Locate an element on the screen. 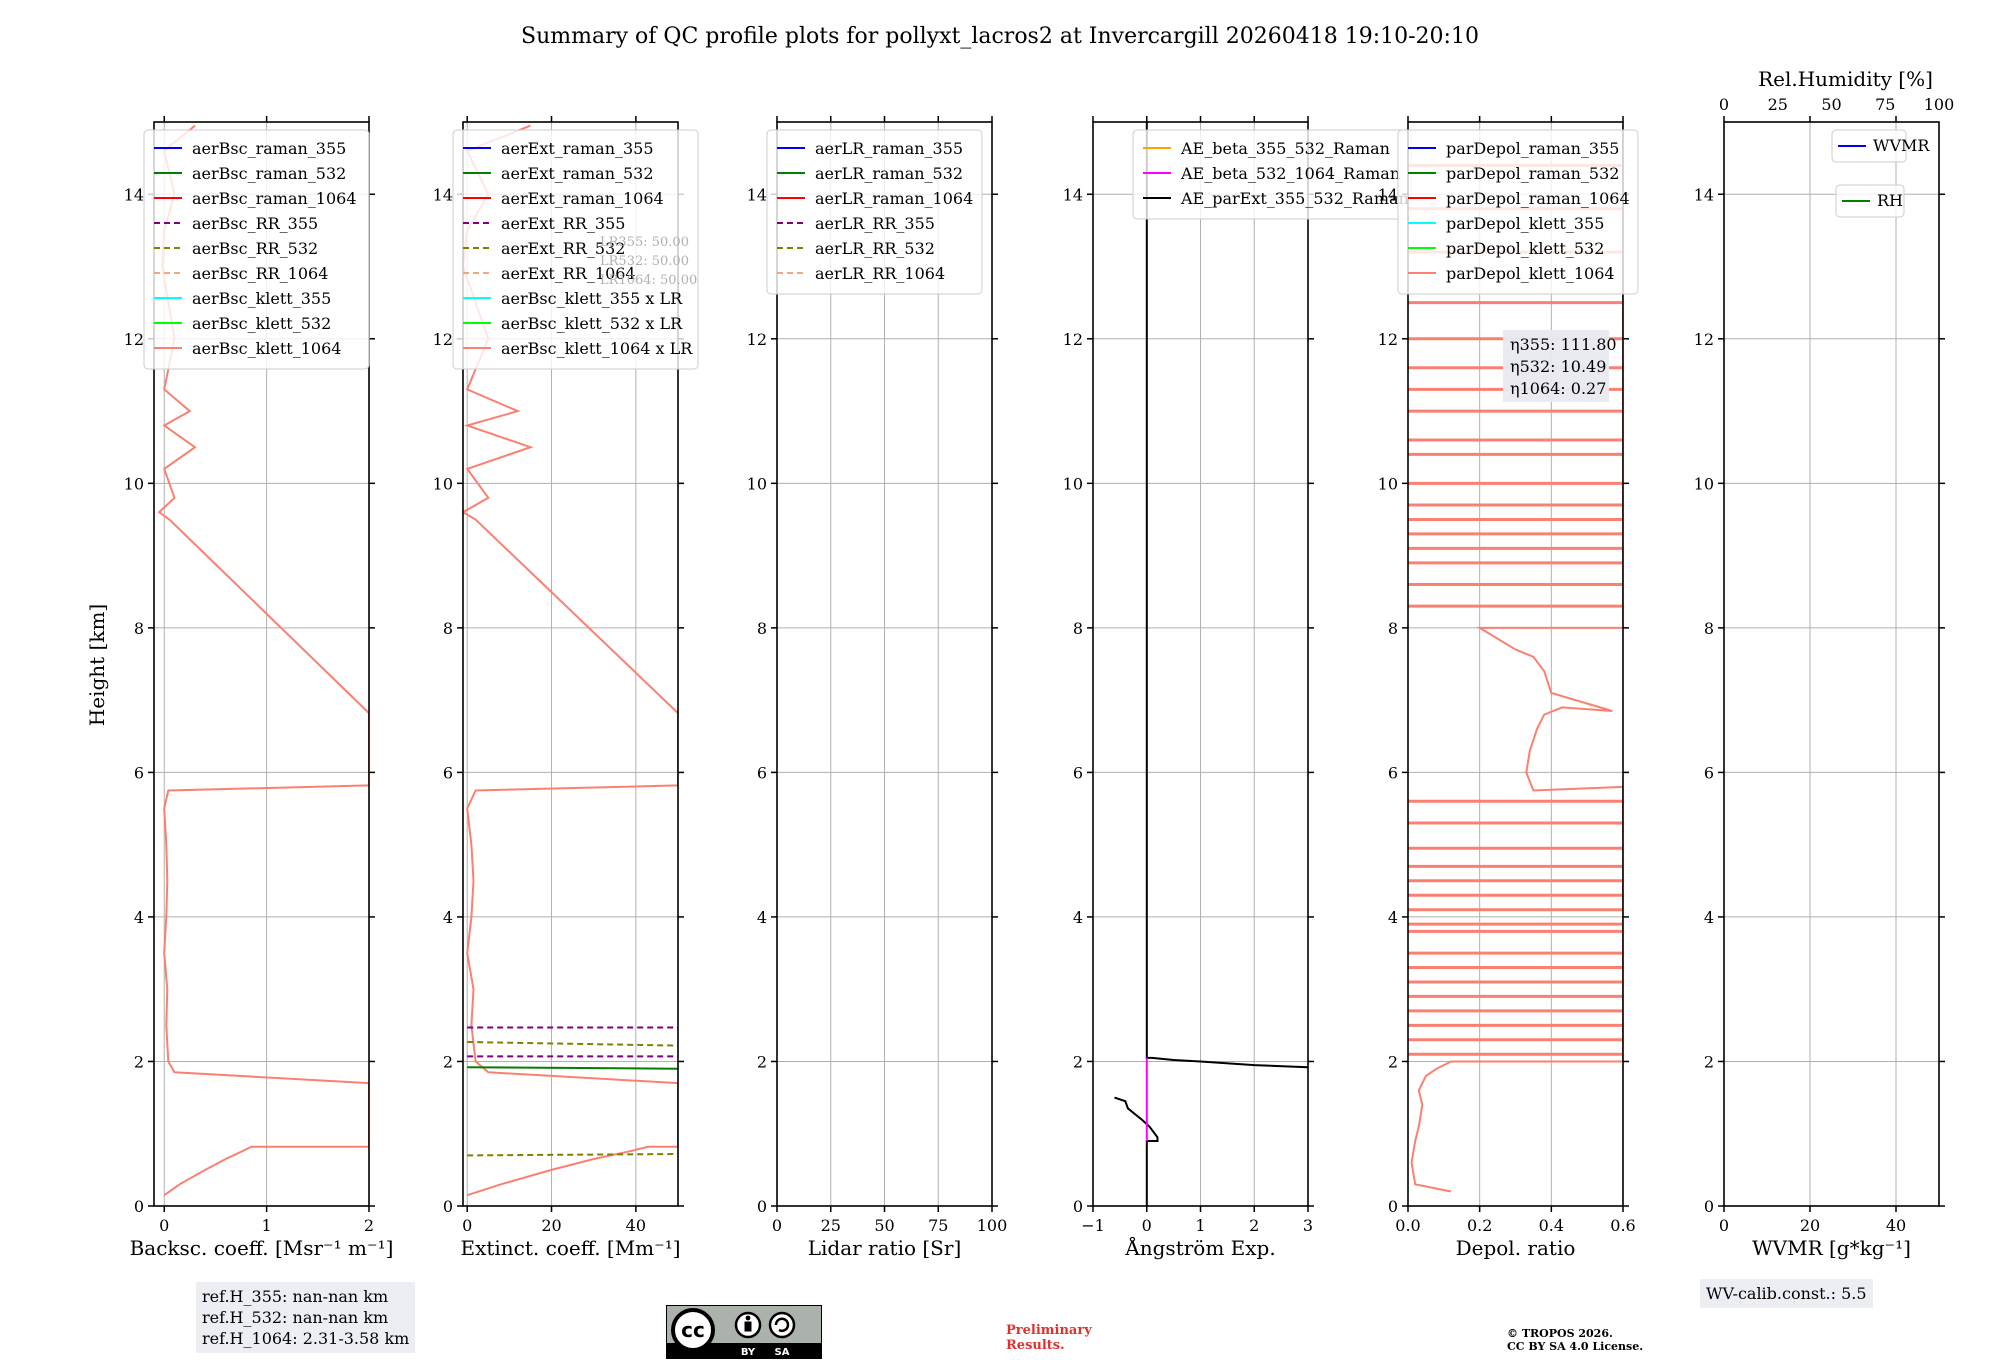  legend-label: aerLR_RR_532 is located at coordinates (875, 248).